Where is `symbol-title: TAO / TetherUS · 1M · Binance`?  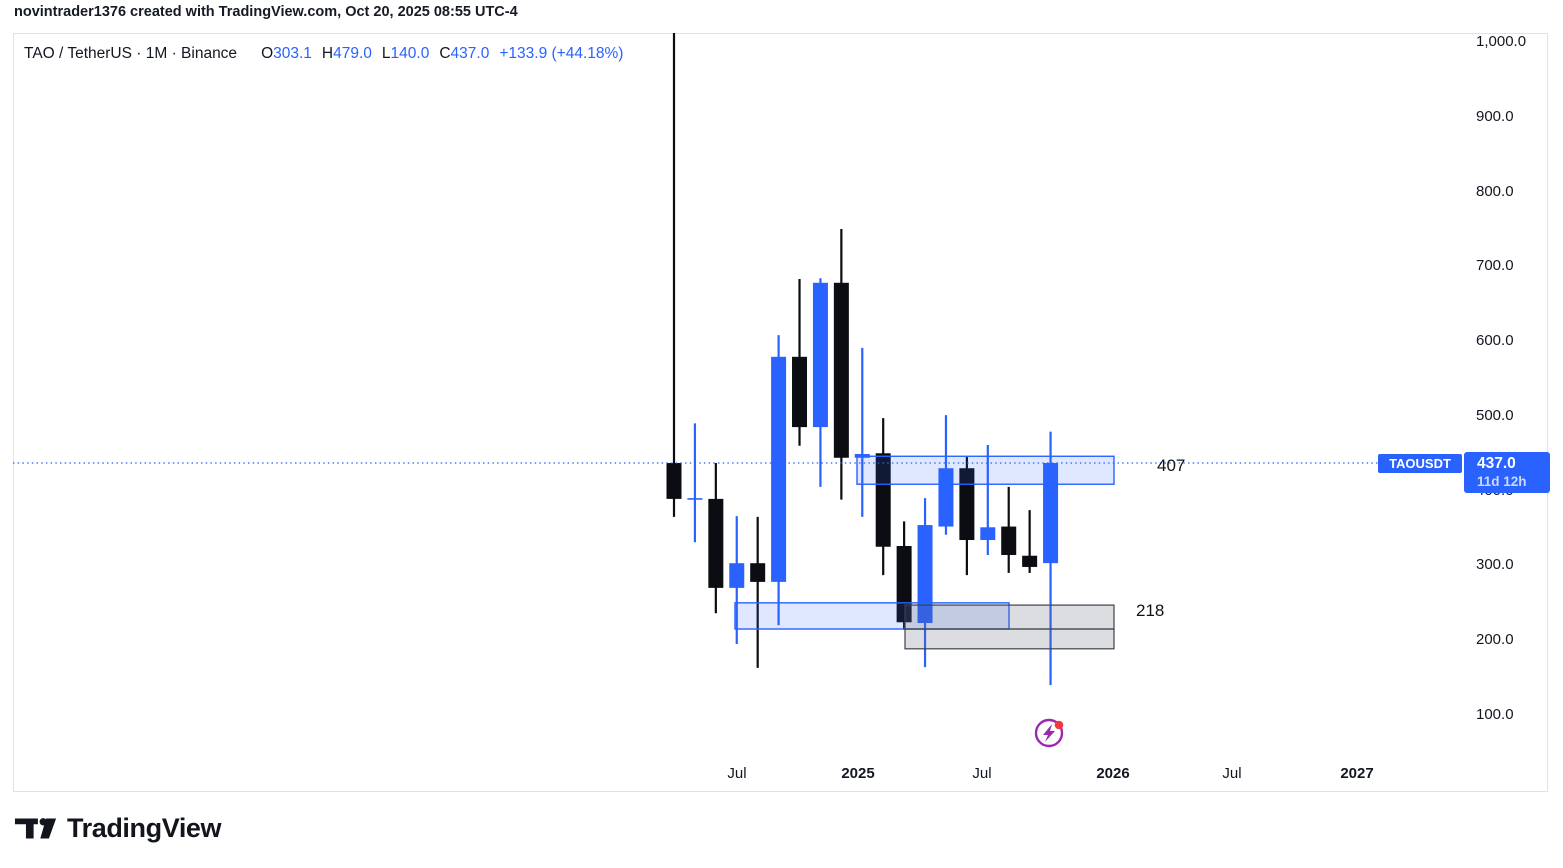
symbol-title: TAO / TetherUS · 1M · Binance is located at coordinates (131, 53).